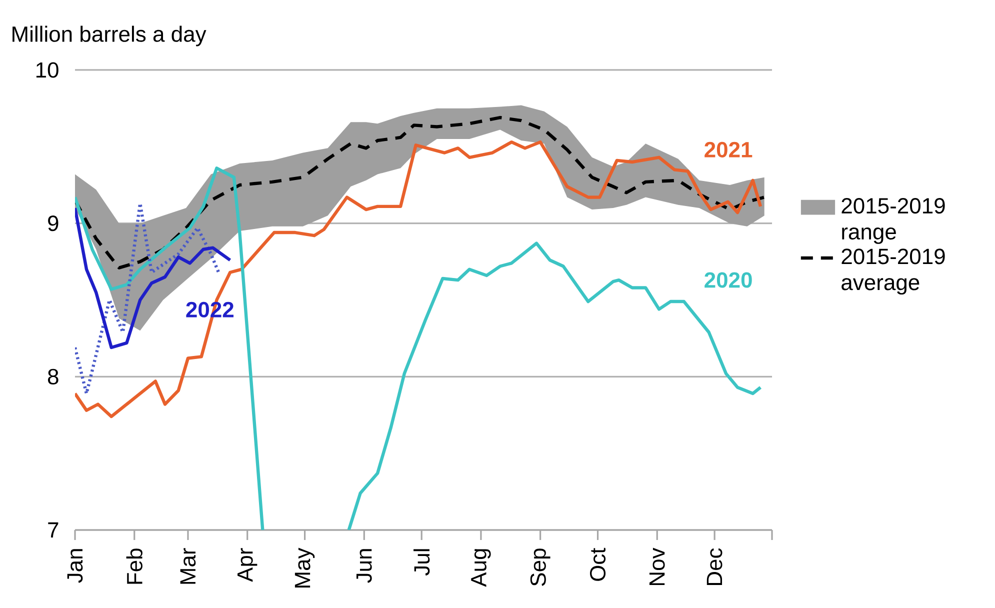 This screenshot has width=995, height=608. What do you see at coordinates (53, 530) in the screenshot?
I see `y-tick-label: 7` at bounding box center [53, 530].